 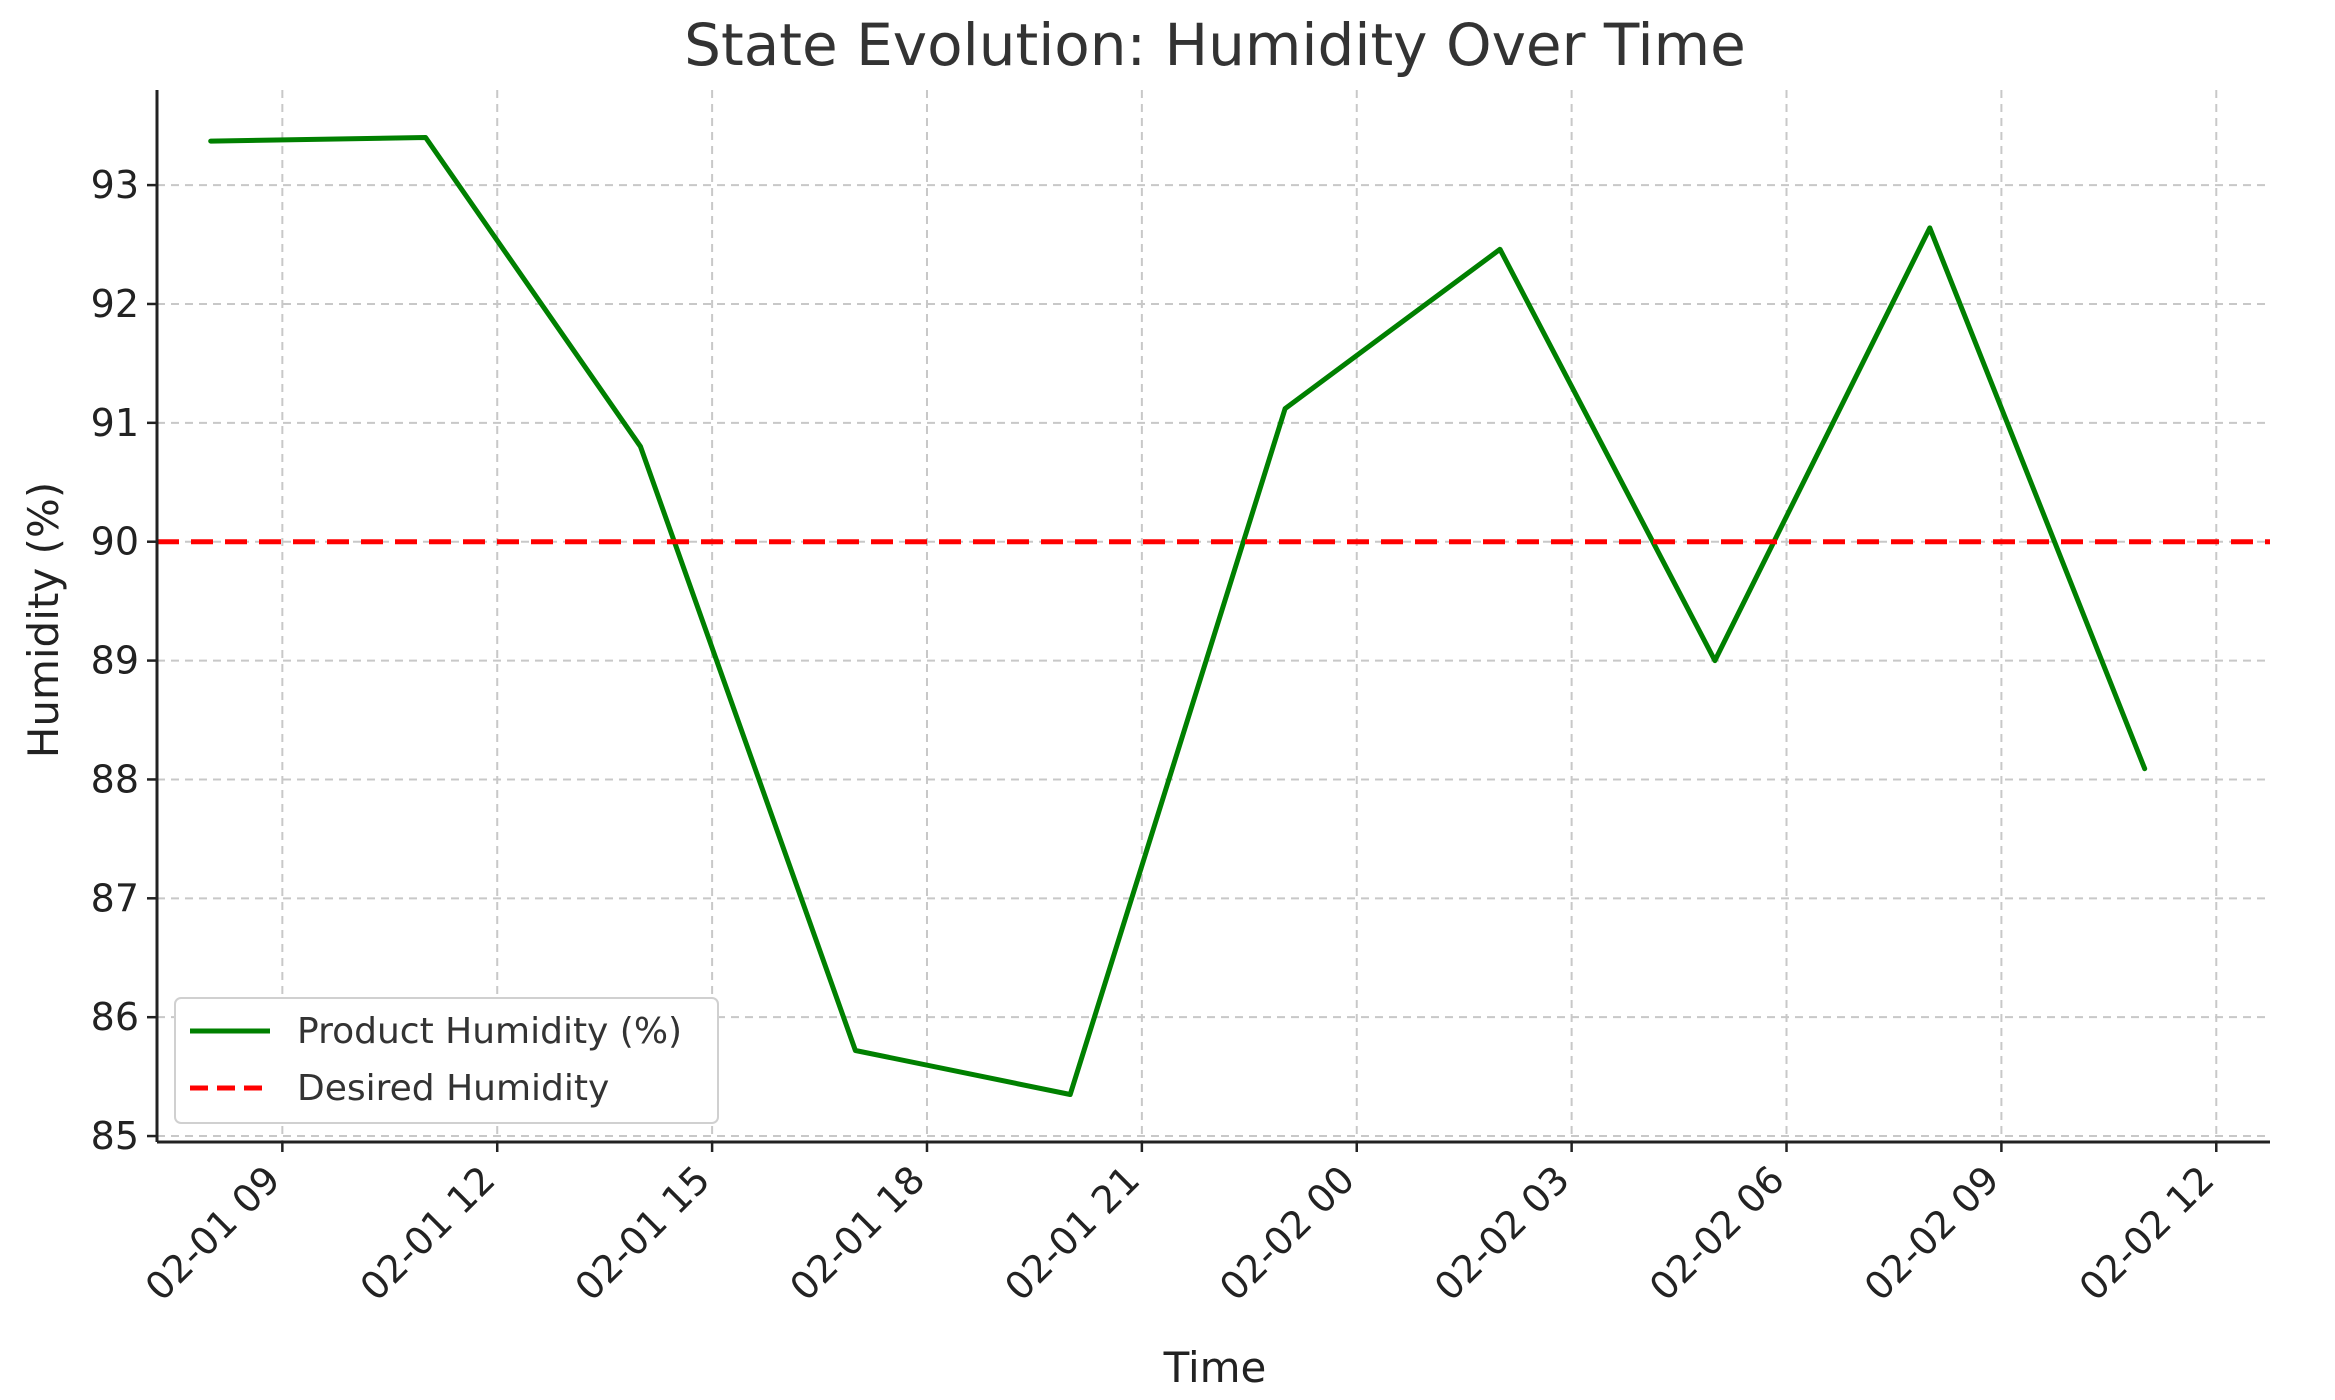 What do you see at coordinates (43, 620) in the screenshot?
I see `y-axis-label: Humidity (%)` at bounding box center [43, 620].